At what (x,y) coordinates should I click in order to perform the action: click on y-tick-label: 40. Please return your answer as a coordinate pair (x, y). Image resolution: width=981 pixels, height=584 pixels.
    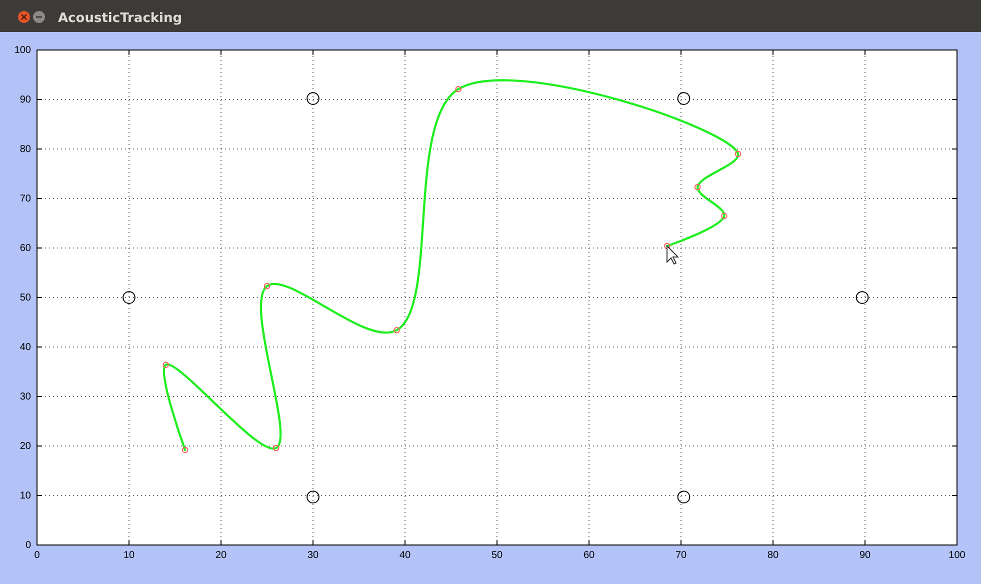
    Looking at the image, I should click on (26, 348).